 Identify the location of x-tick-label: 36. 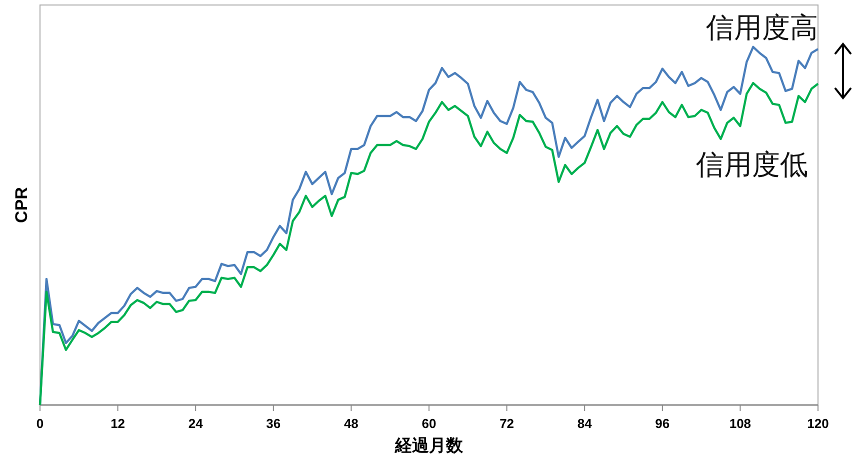
(273, 423).